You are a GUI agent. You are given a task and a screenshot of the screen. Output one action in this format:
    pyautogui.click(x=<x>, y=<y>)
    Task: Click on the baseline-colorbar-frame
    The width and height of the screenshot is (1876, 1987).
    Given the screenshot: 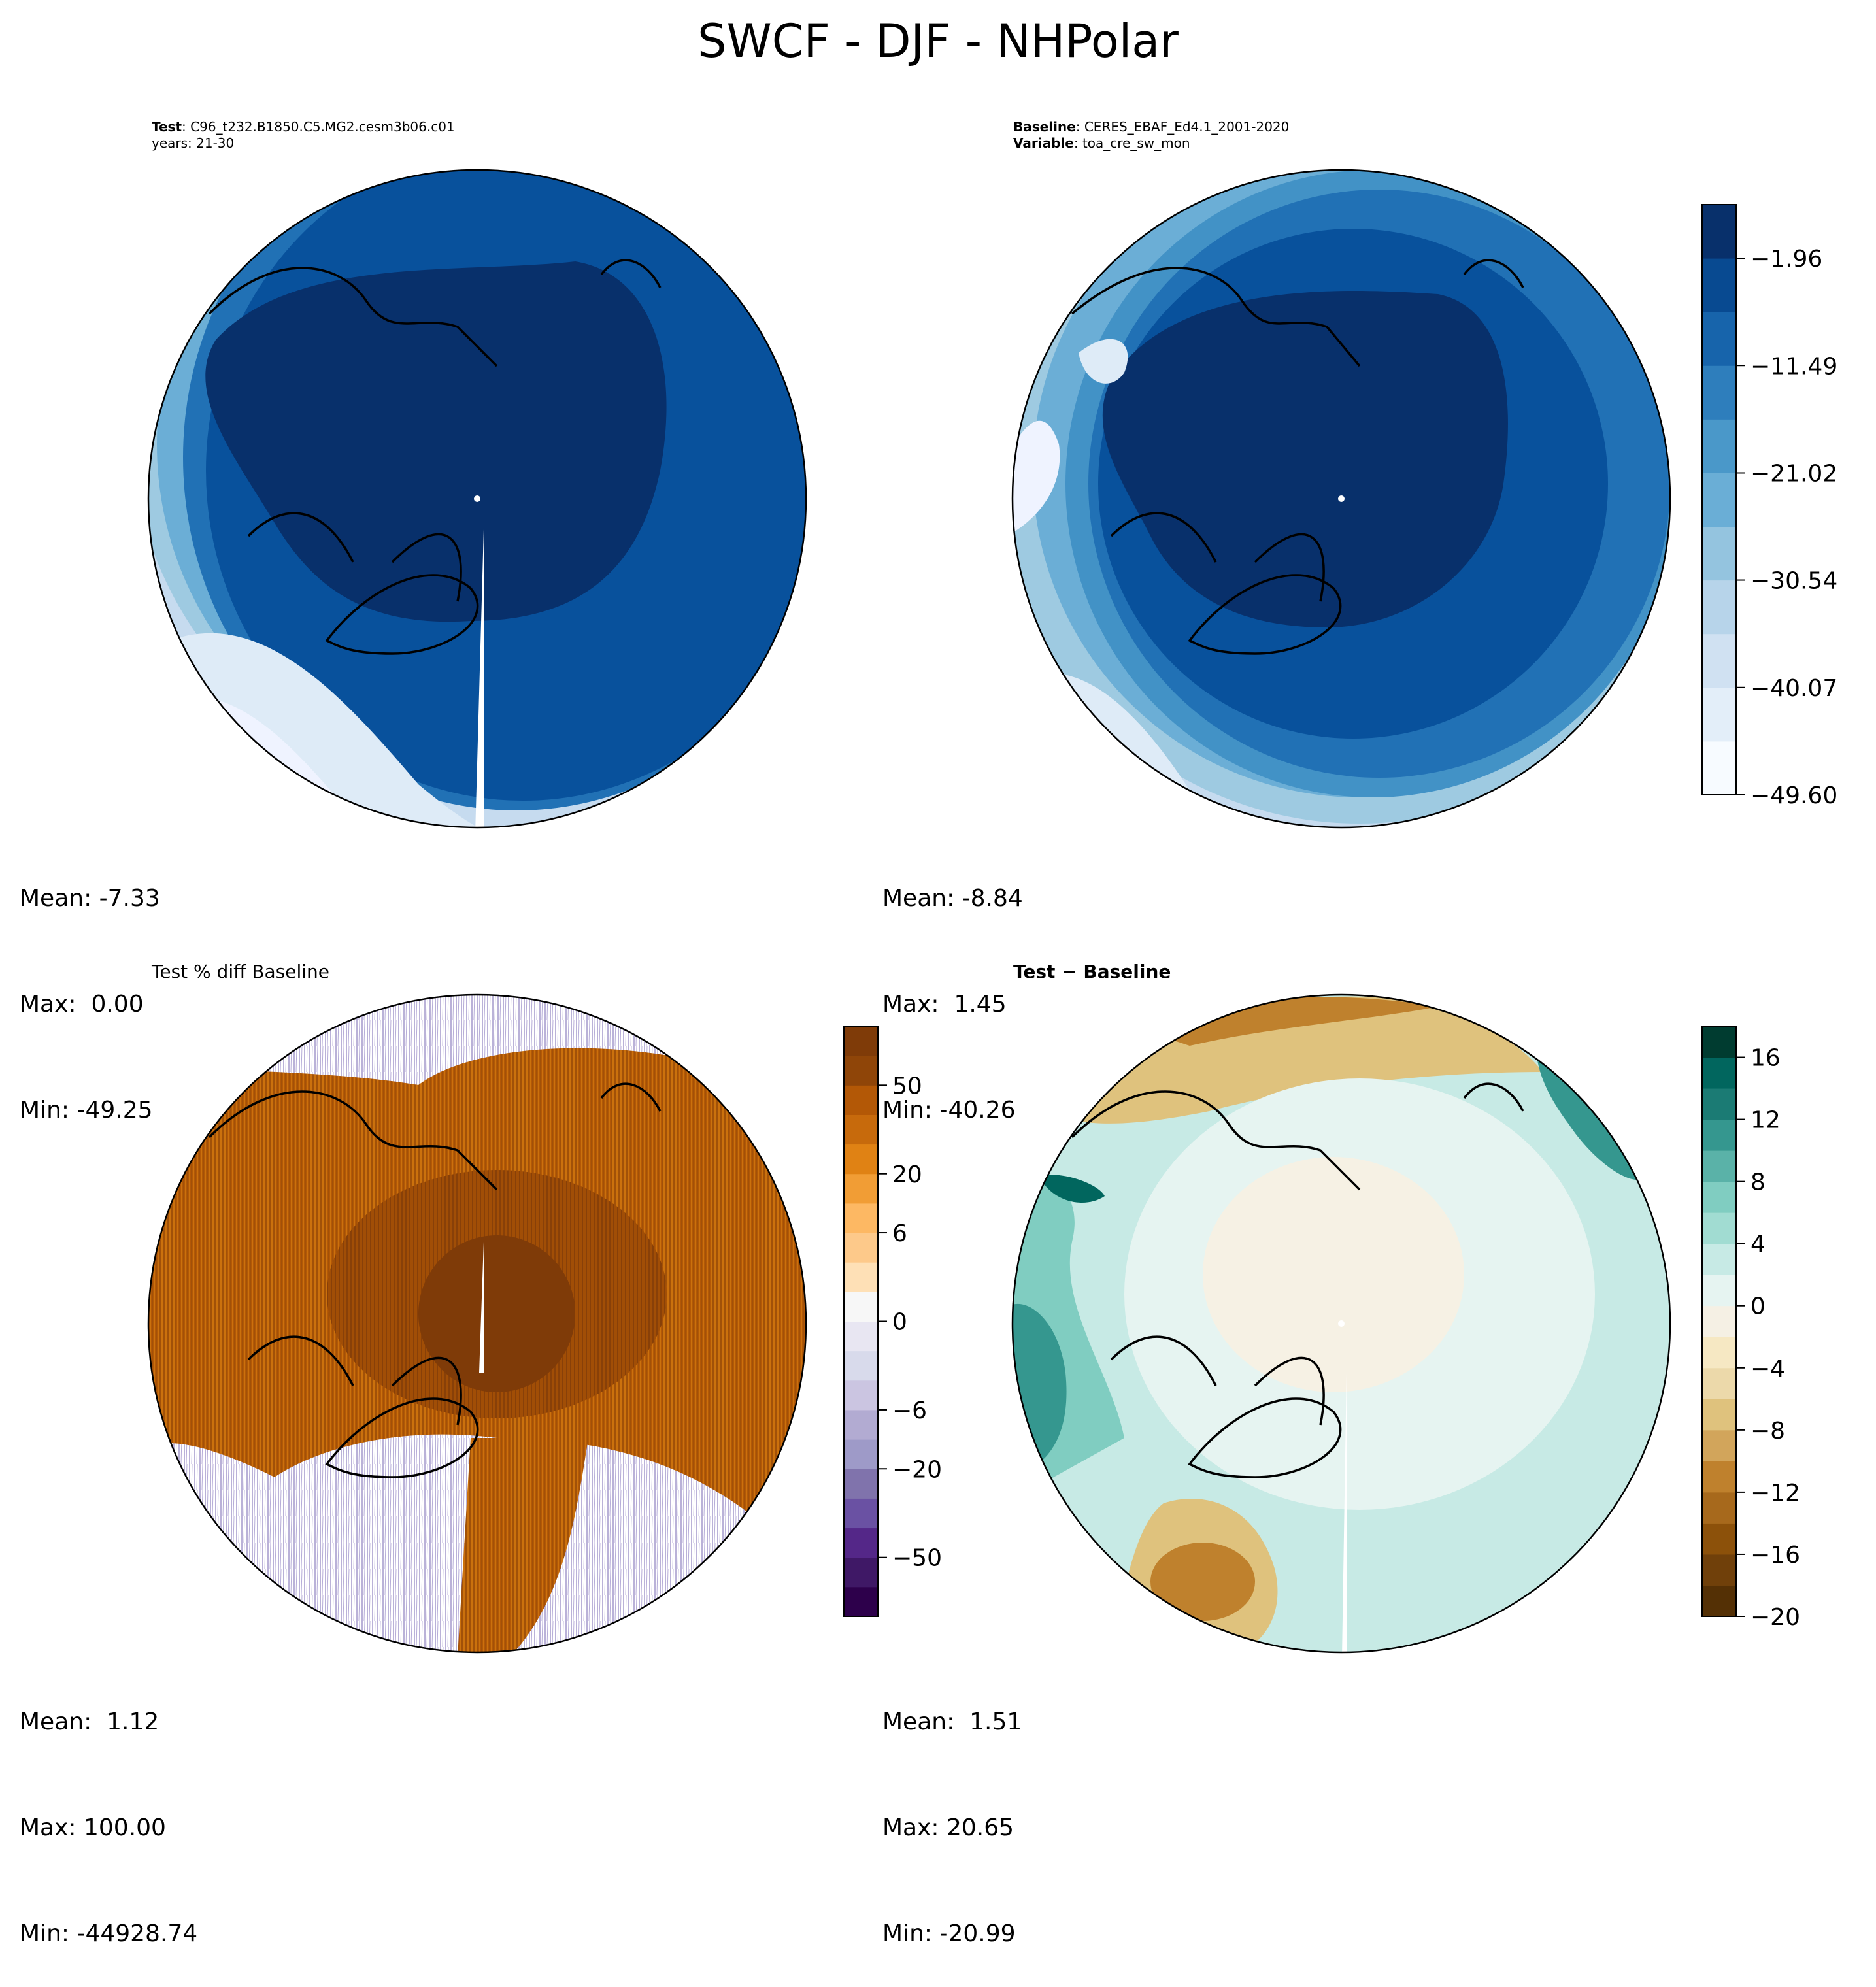 What is the action you would take?
    pyautogui.click(x=1719, y=499)
    